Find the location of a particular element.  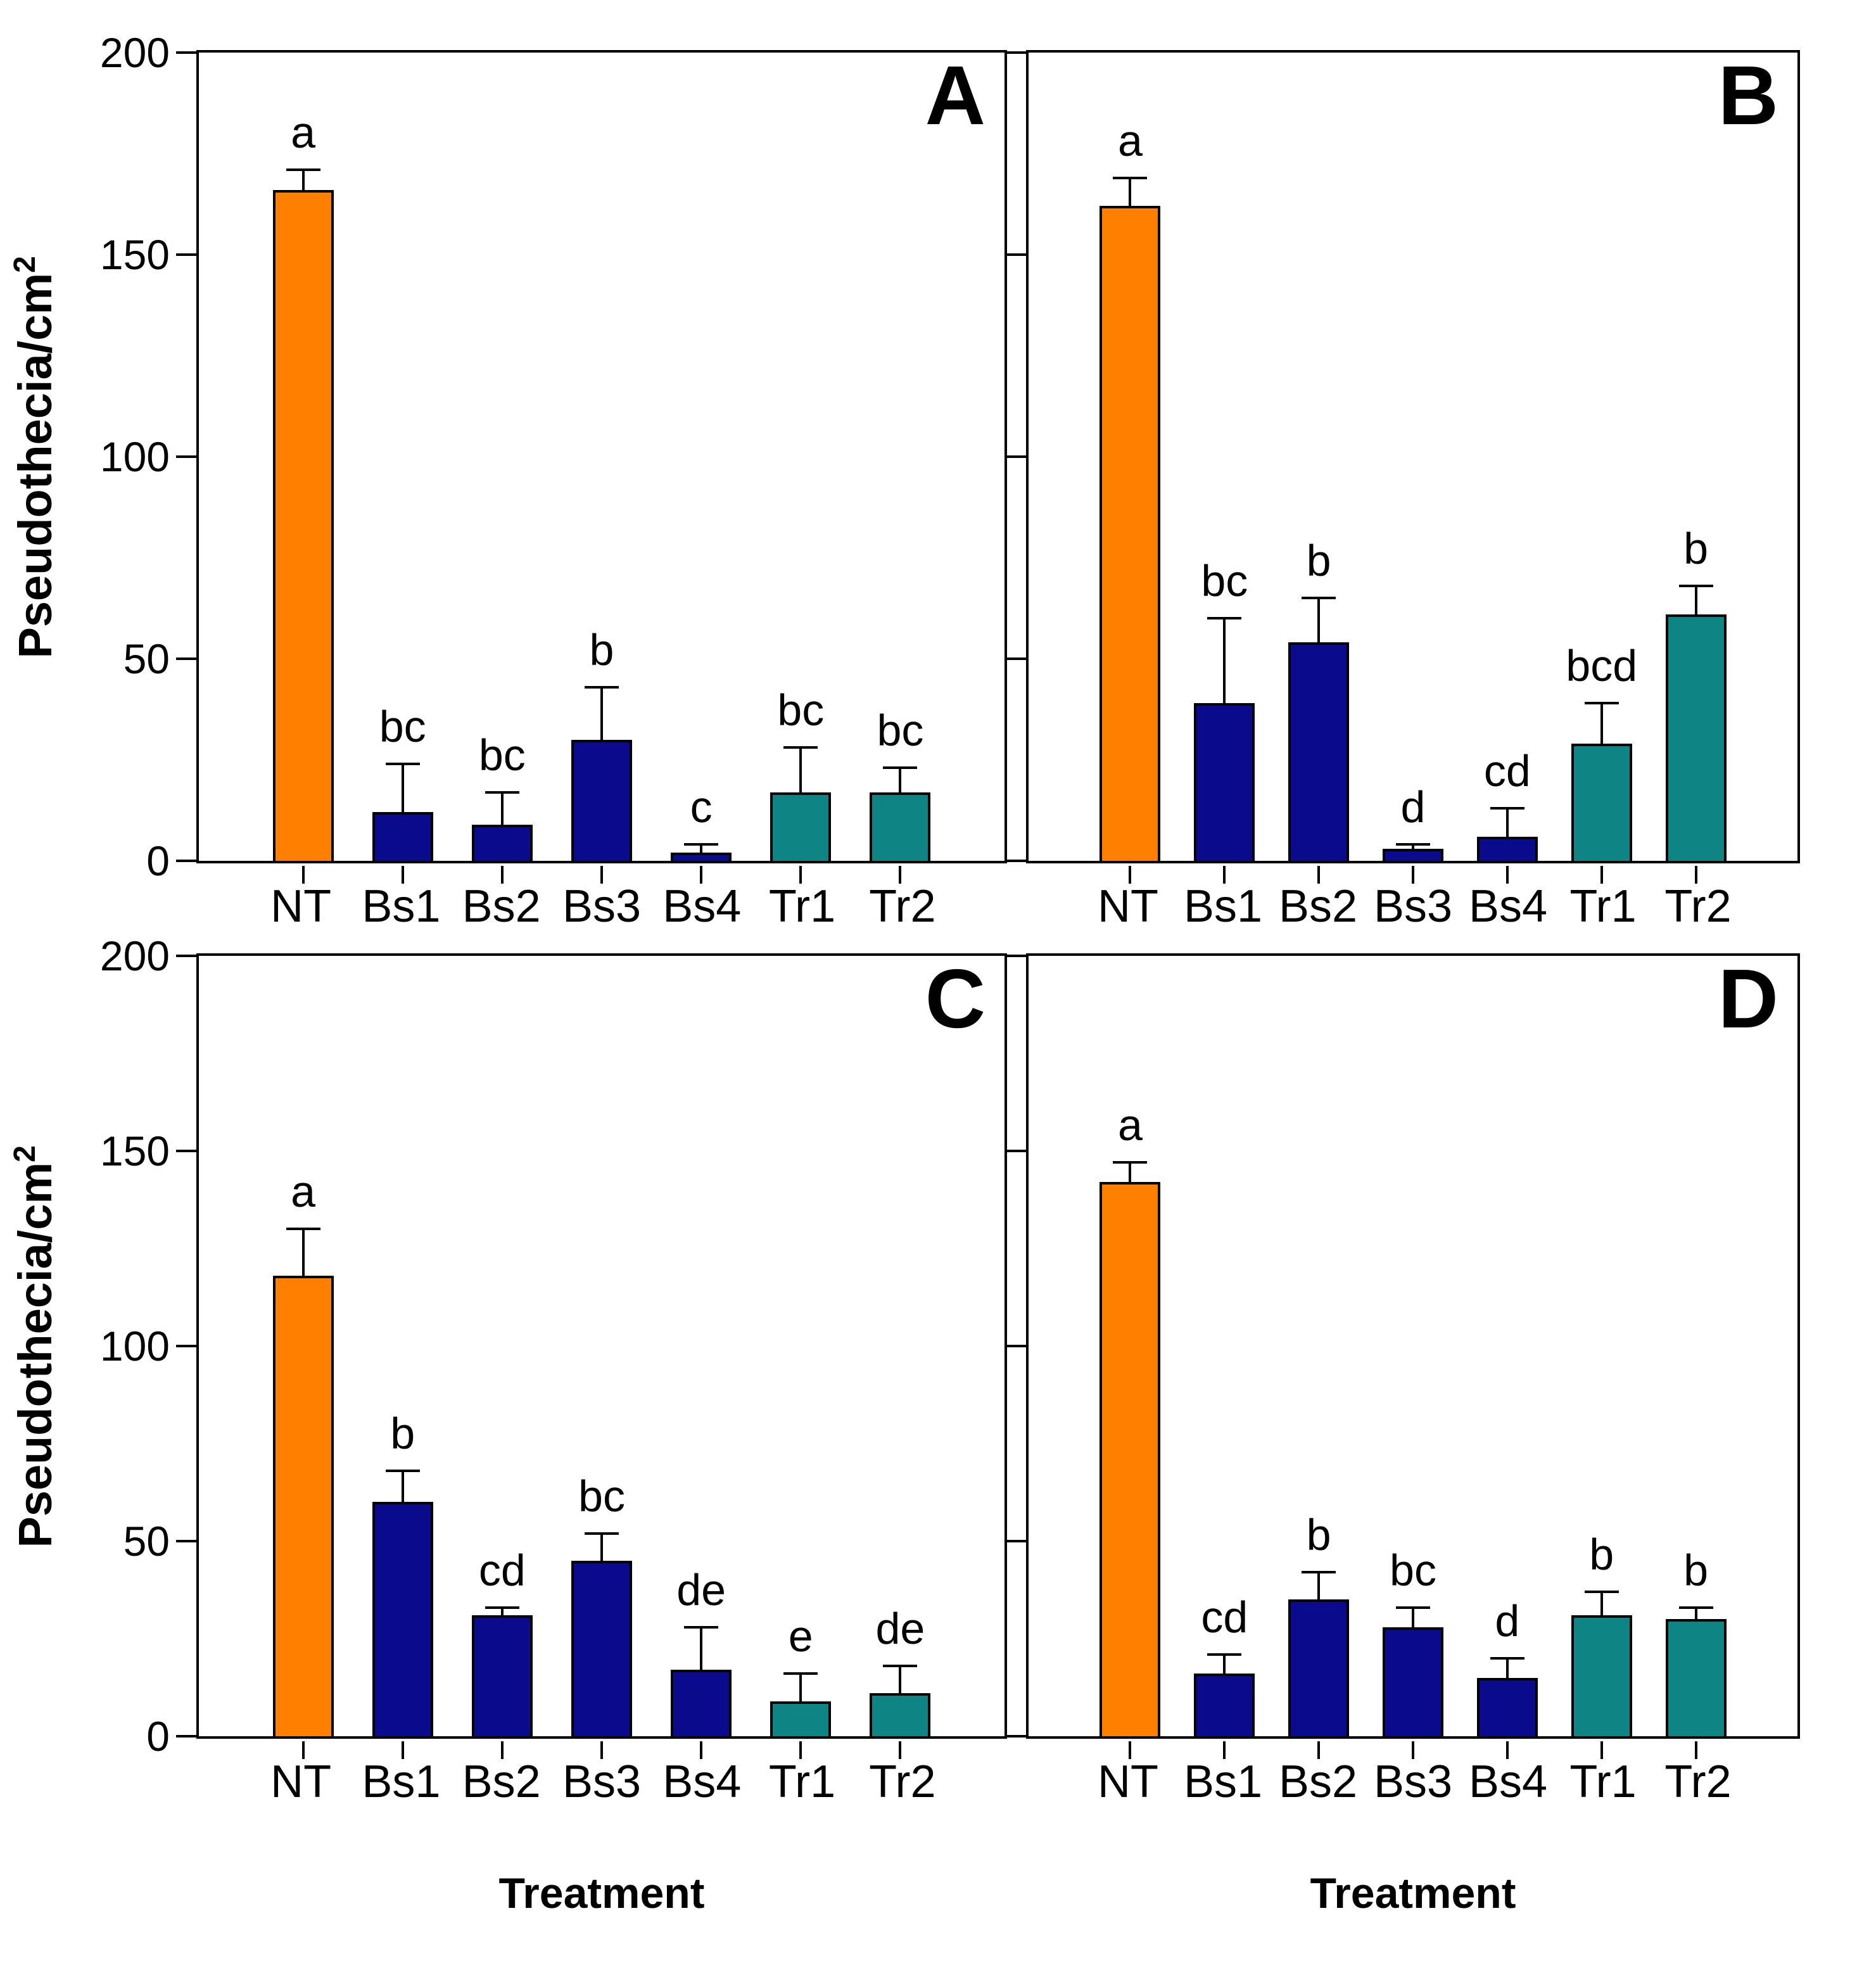

category-label-nt: NT is located at coordinates (301, 1782).